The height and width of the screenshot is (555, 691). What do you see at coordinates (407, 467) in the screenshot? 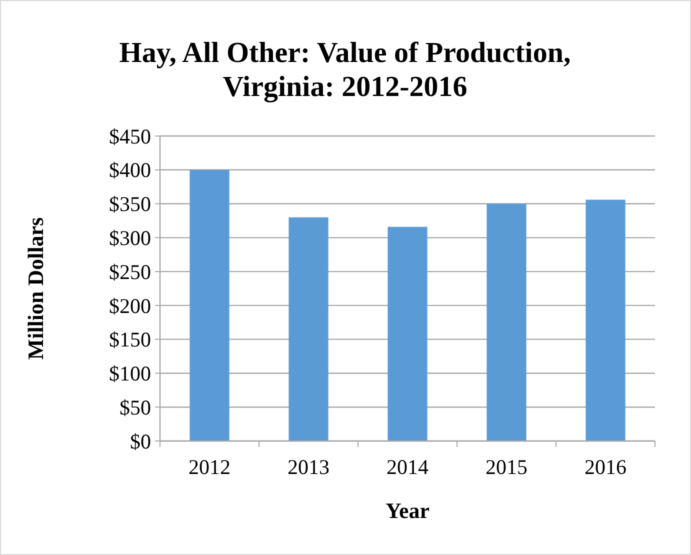
I see `x-tick-label: 2014` at bounding box center [407, 467].